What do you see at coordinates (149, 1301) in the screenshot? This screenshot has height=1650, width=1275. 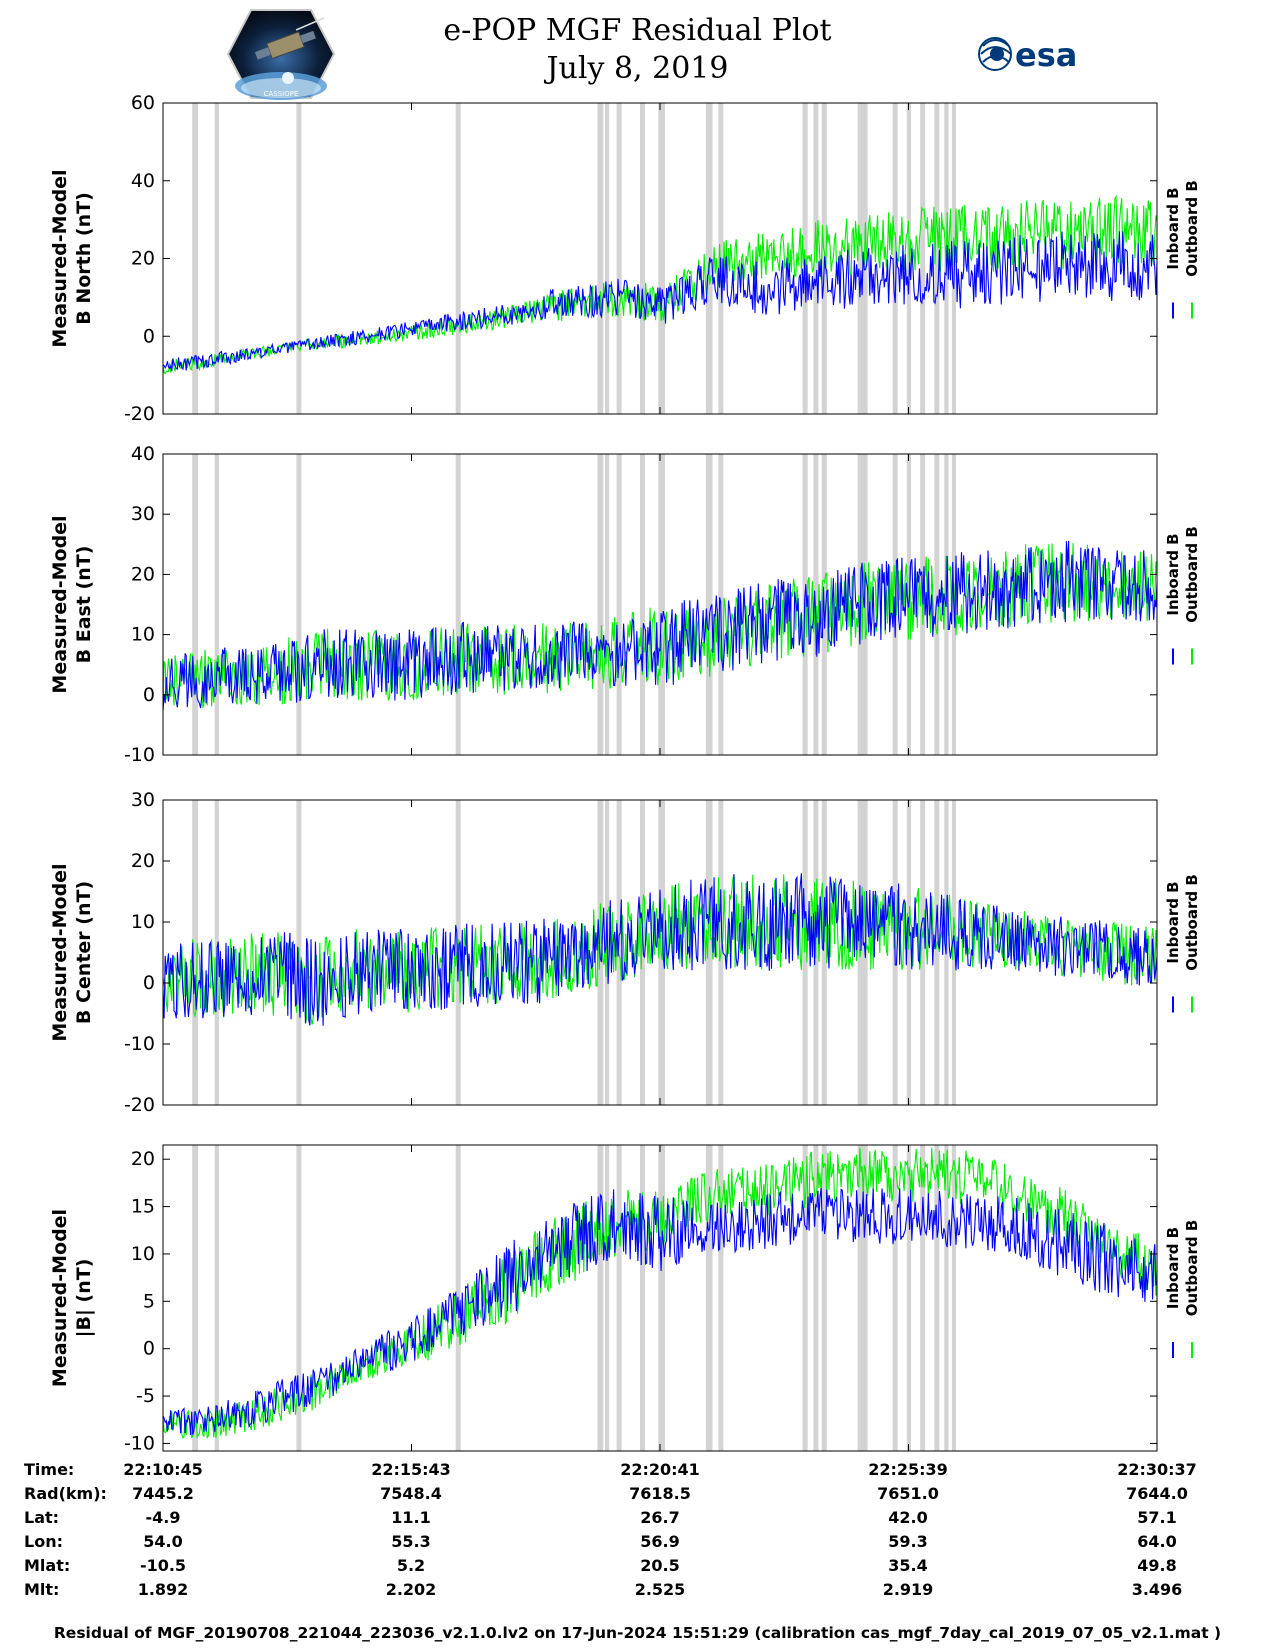 I see `y-tick-label: 5` at bounding box center [149, 1301].